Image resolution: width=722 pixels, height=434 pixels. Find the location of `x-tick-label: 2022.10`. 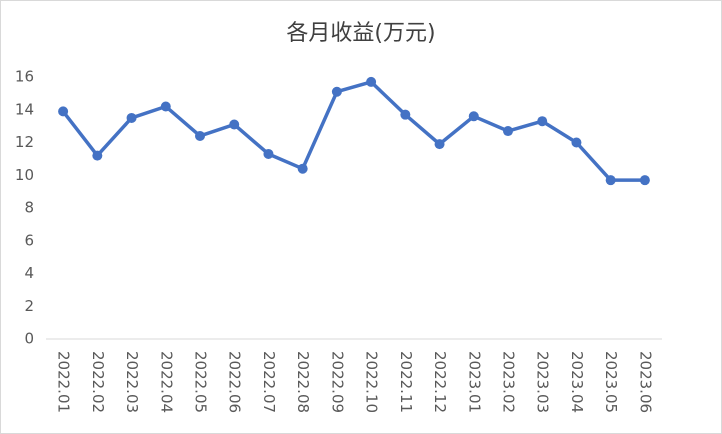

x-tick-label: 2022.10 is located at coordinates (372, 382).